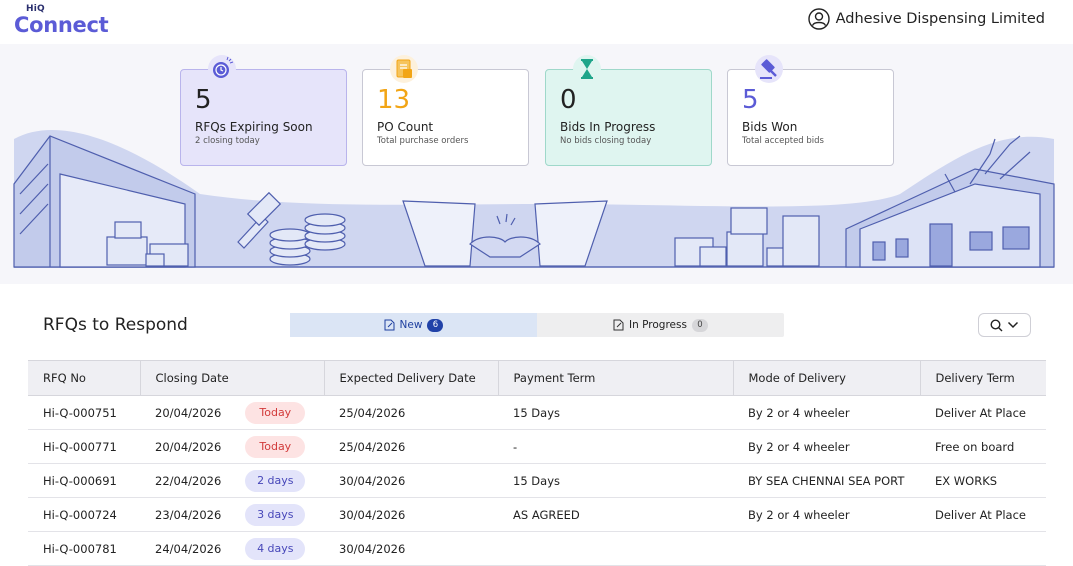 The width and height of the screenshot is (1073, 566). I want to click on boxes-left, so click(147, 244).